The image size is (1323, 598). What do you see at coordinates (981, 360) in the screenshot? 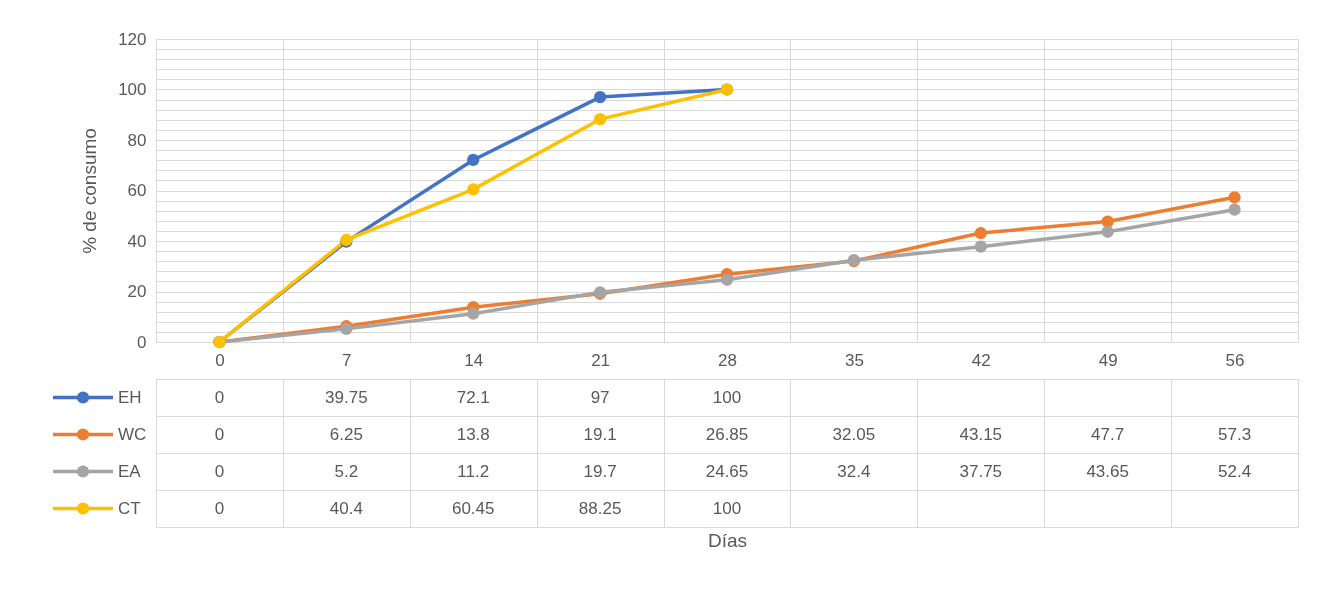
I see `x-tick-label: 42` at bounding box center [981, 360].